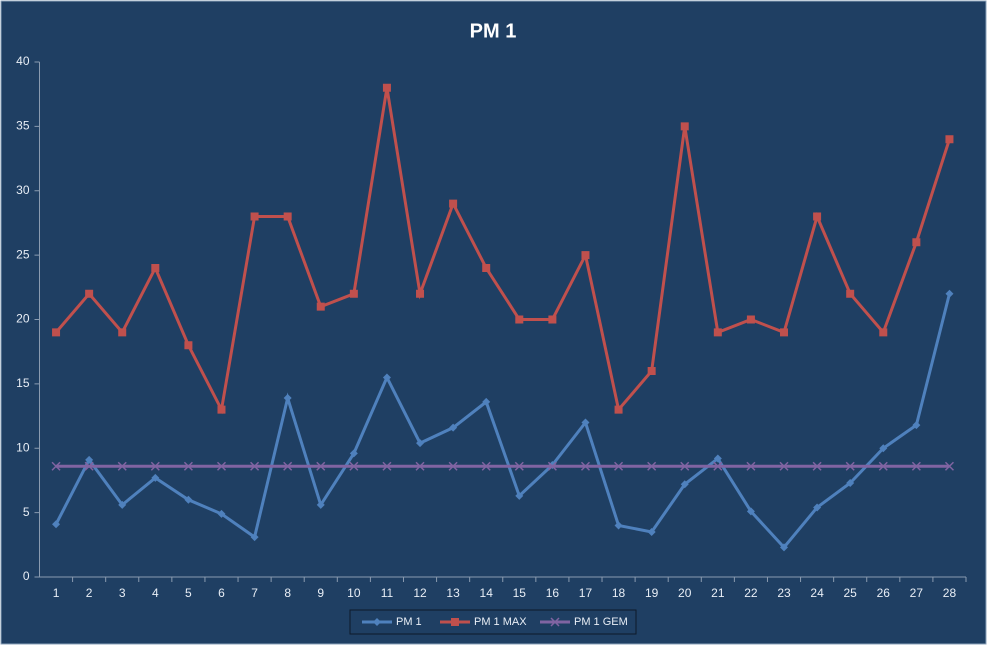 The height and width of the screenshot is (653, 987). What do you see at coordinates (586, 593) in the screenshot?
I see `x-tick-label: 17` at bounding box center [586, 593].